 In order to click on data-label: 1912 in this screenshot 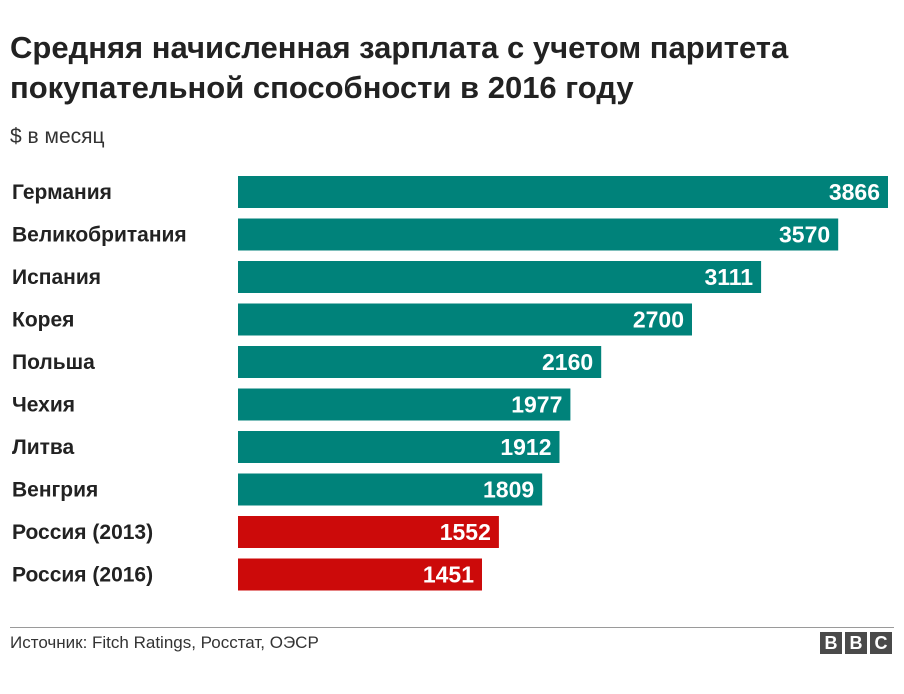, I will do `click(525, 447)`.